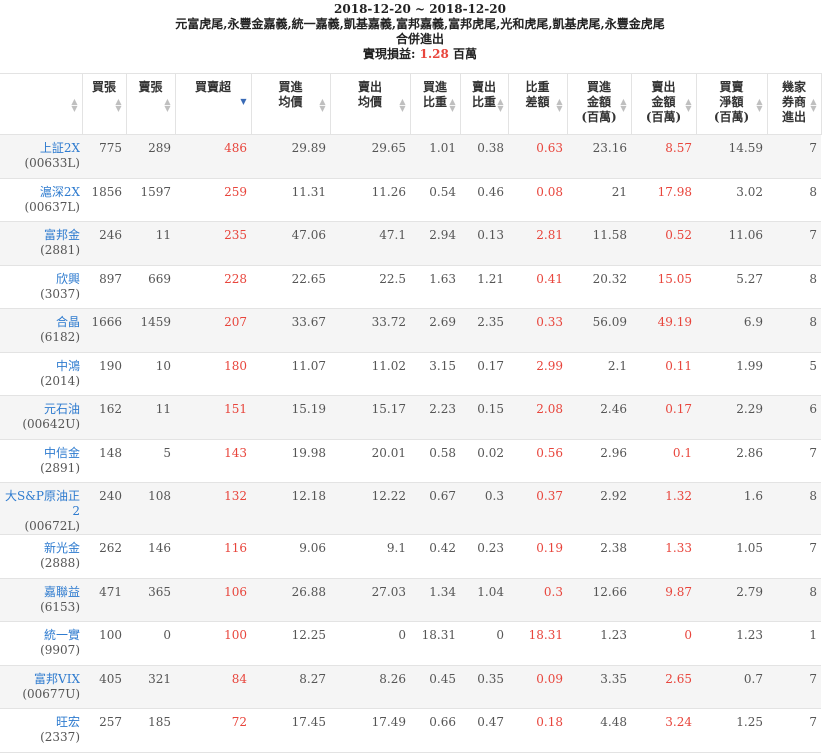 Image resolution: width=840 pixels, height=753 pixels. I want to click on cell-net-amt: 2.79, so click(731, 600).